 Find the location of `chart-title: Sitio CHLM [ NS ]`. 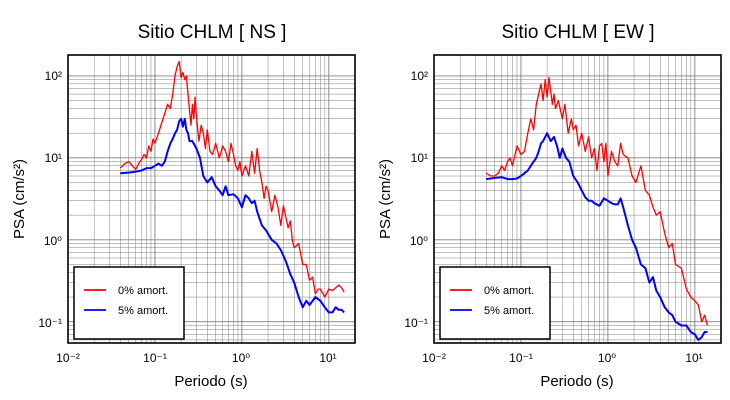

chart-title: Sitio CHLM [ NS ] is located at coordinates (212, 32).